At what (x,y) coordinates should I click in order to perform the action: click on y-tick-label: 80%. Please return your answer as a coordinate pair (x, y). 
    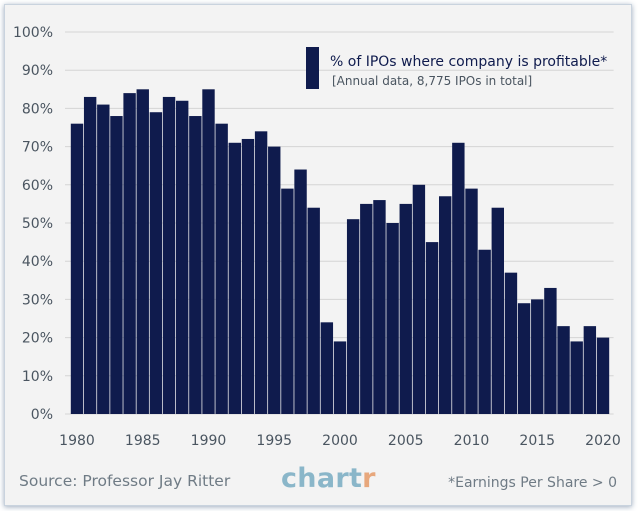
    Looking at the image, I should click on (37, 109).